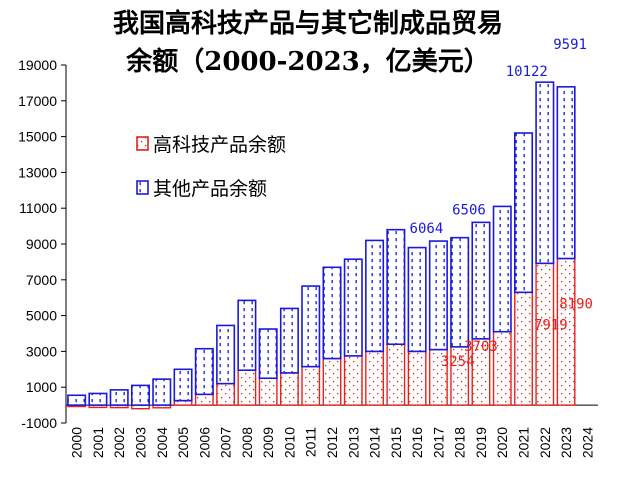 This screenshot has width=617, height=489. I want to click on x-tick-label: 2011, so click(311, 442).